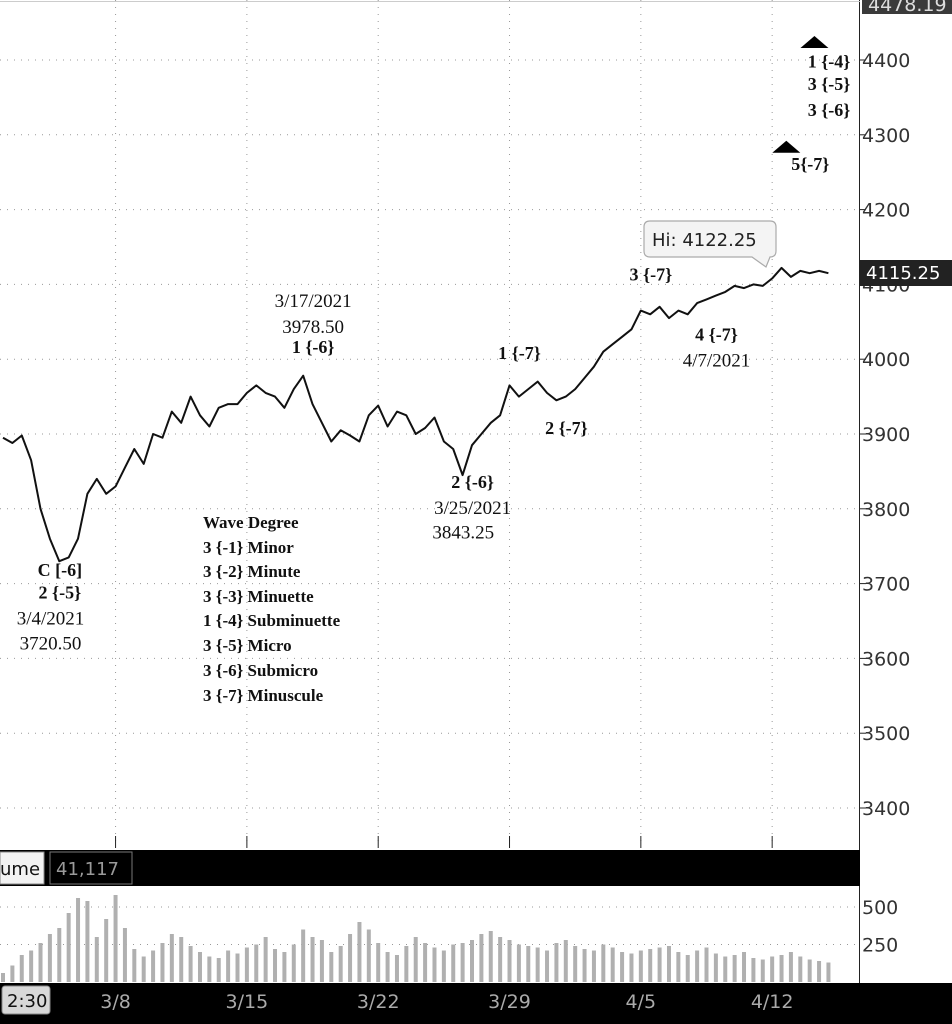  Describe the element at coordinates (251, 522) in the screenshot. I see `wave-degree-title: Wave Degree` at that location.